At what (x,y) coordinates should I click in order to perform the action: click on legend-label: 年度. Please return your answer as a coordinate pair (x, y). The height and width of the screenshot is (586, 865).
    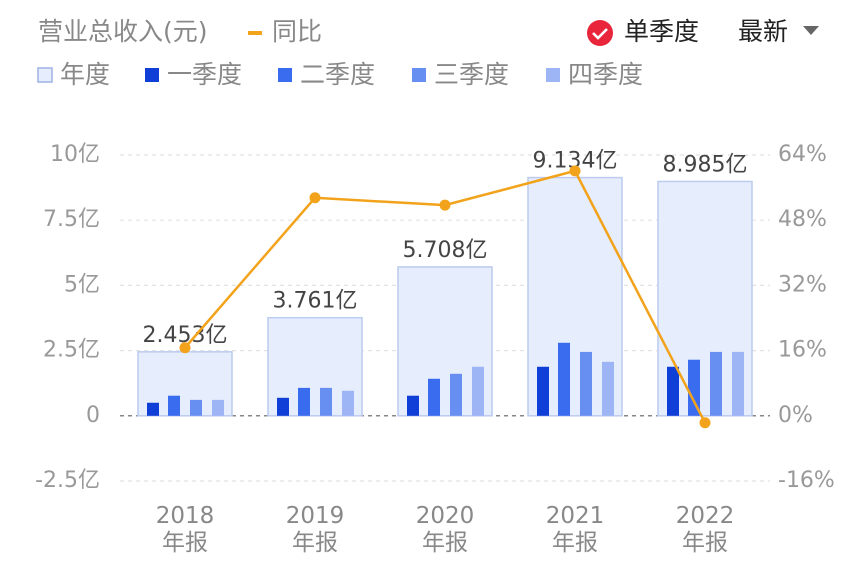
    Looking at the image, I should click on (85, 74).